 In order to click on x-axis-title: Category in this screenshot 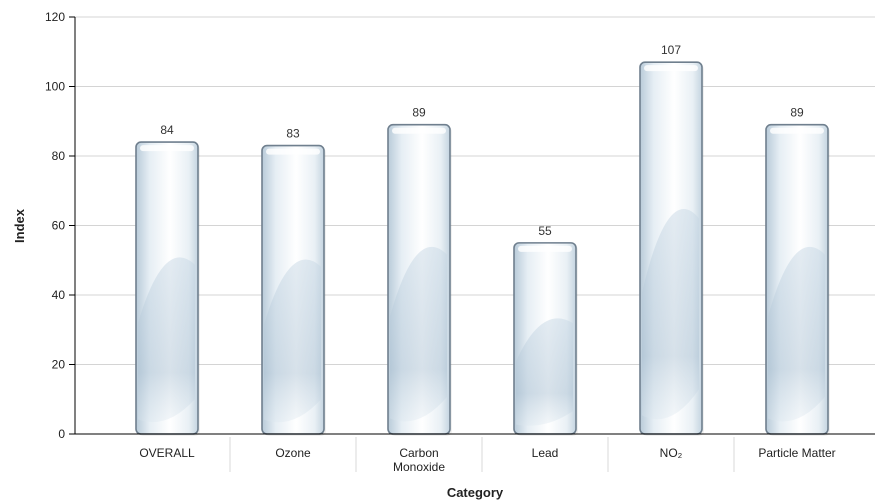, I will do `click(475, 492)`.